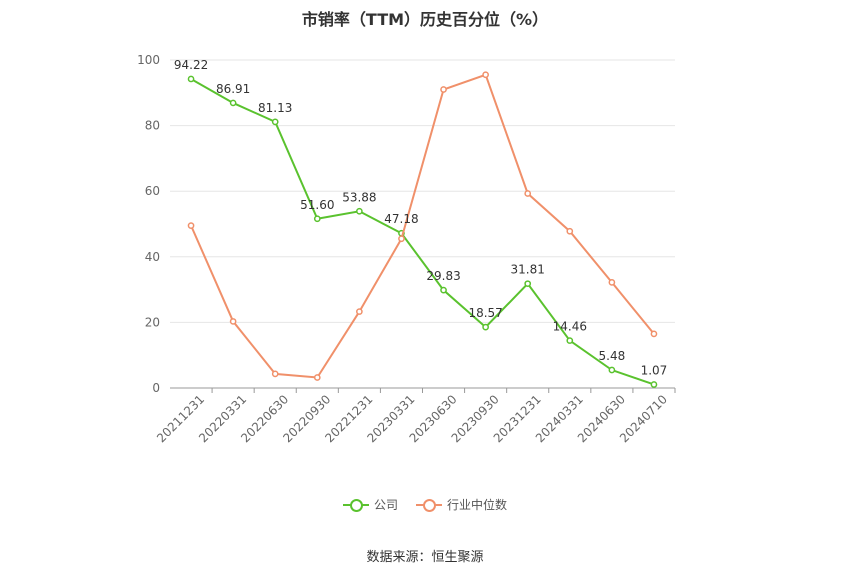 This screenshot has width=850, height=575. Describe the element at coordinates (359, 197) in the screenshot. I see `data-label: 53.88` at that location.